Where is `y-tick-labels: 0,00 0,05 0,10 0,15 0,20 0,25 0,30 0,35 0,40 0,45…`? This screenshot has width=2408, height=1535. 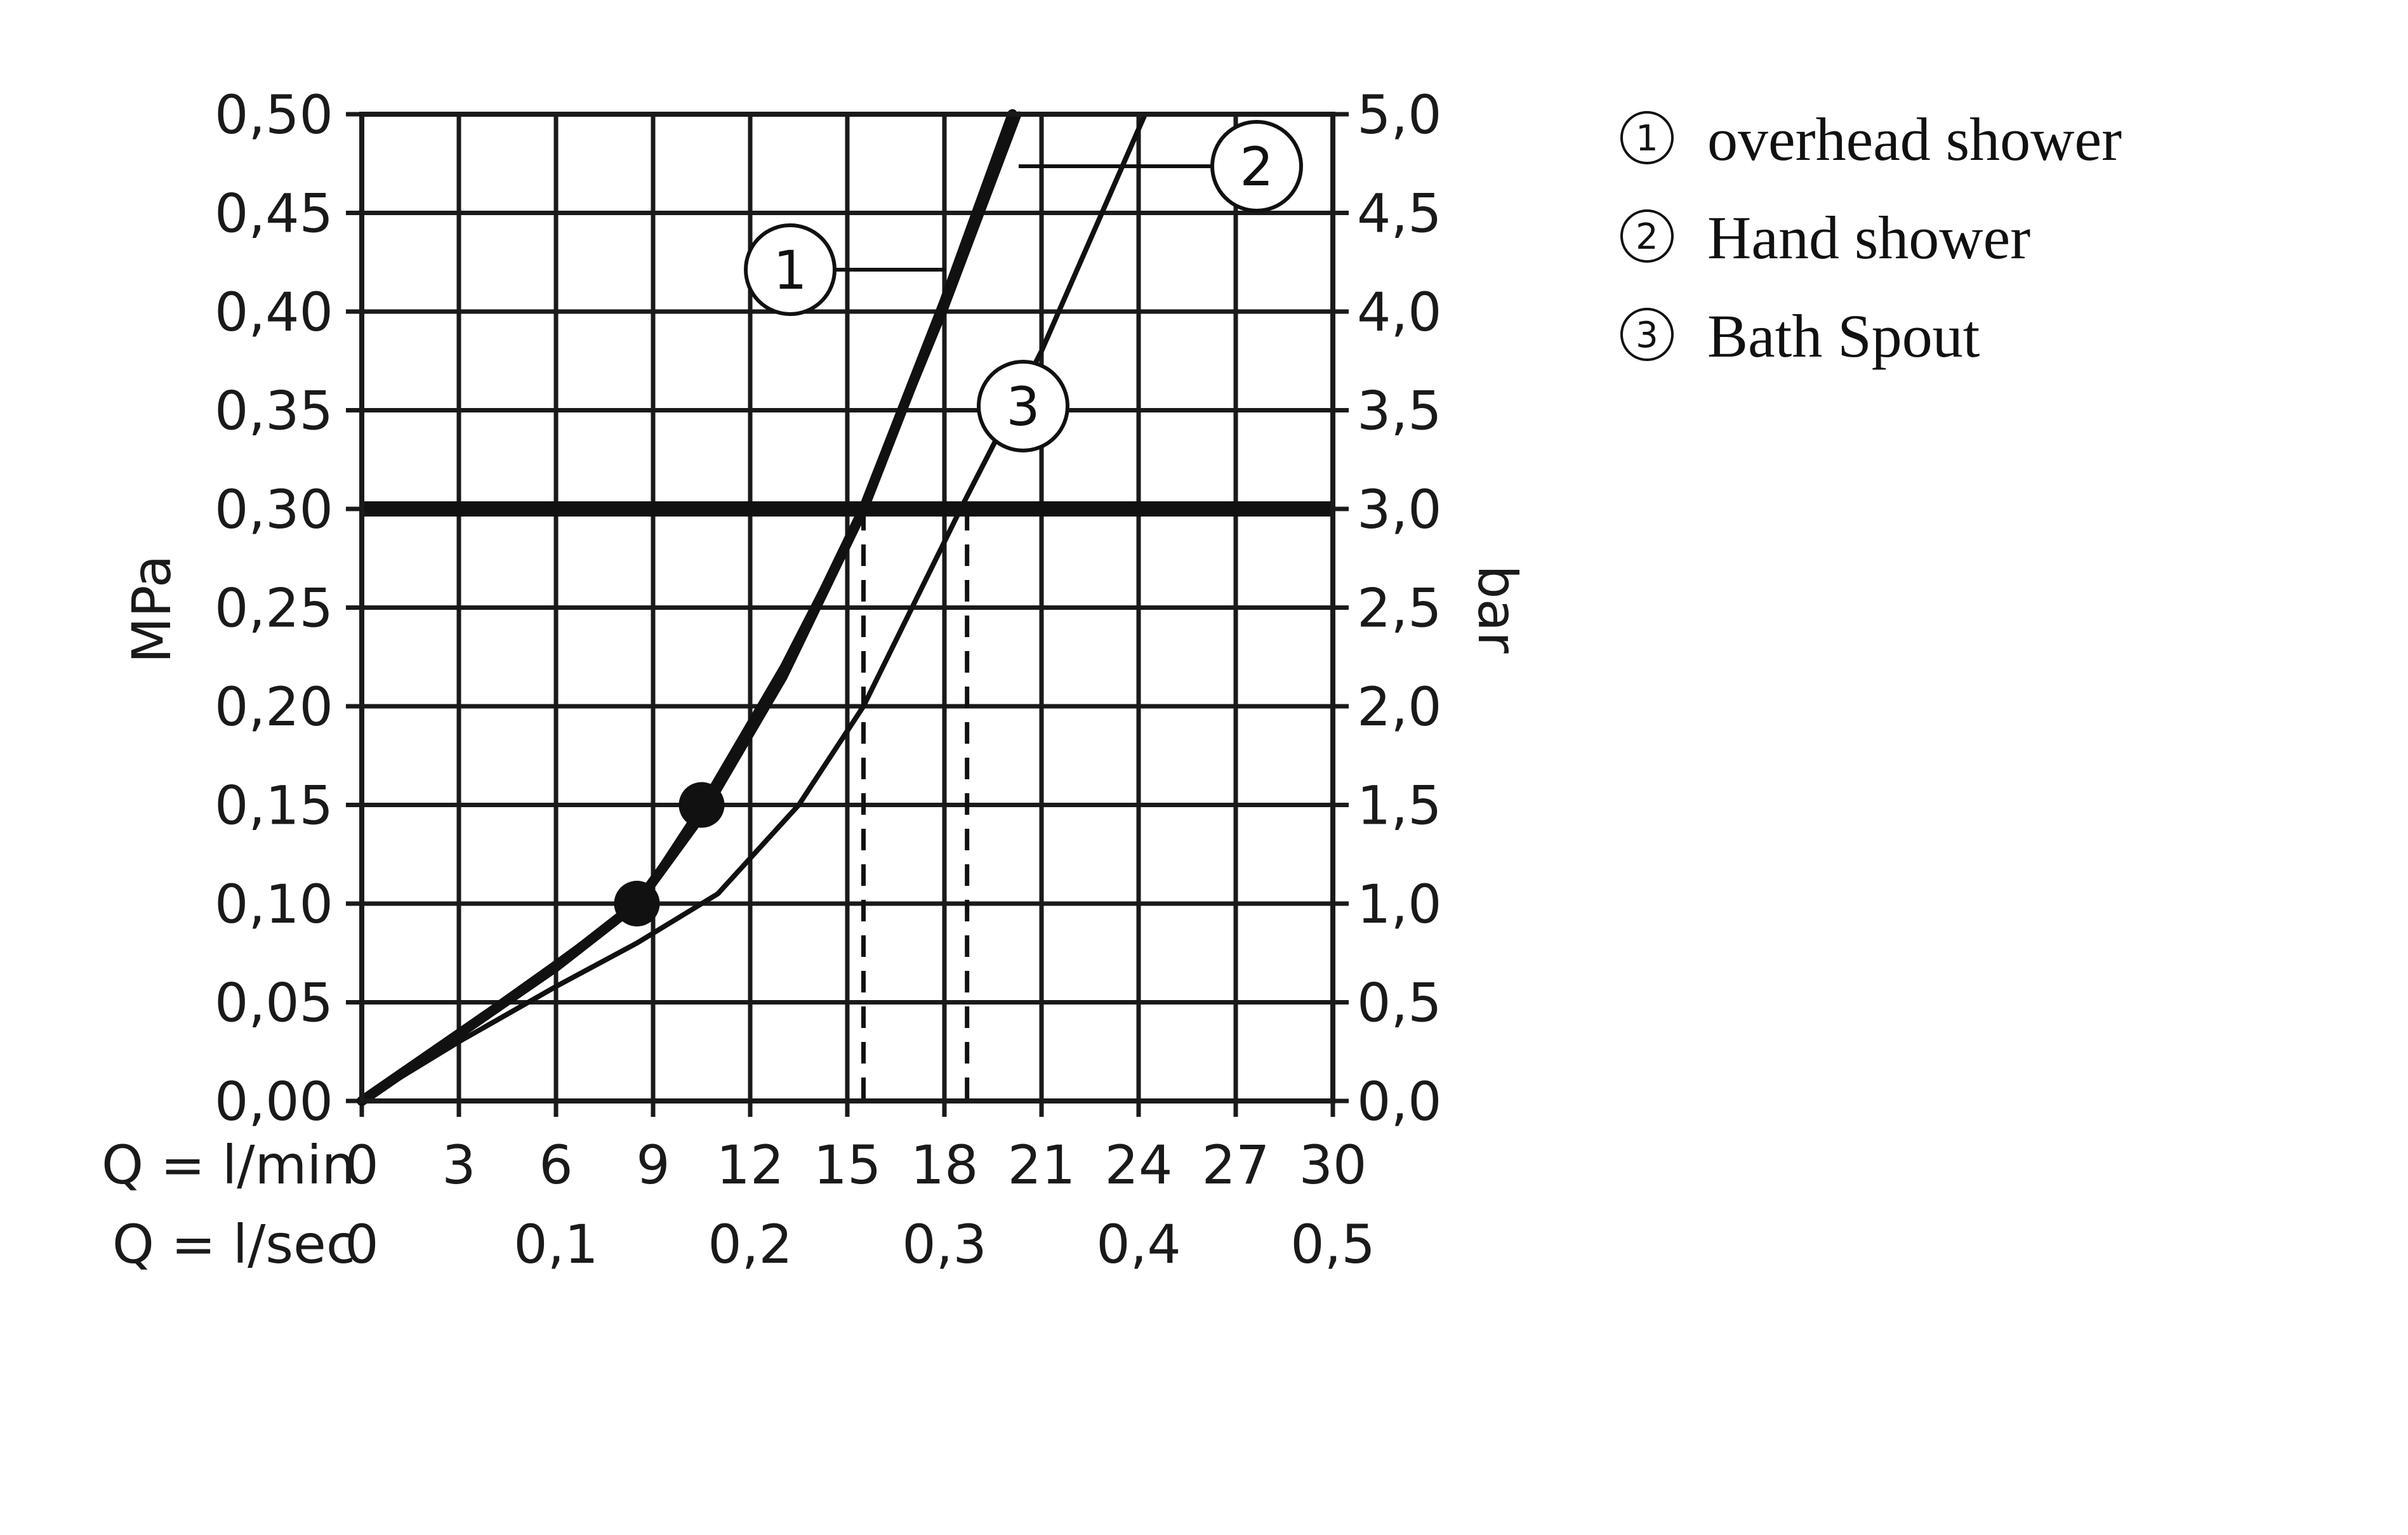
y-tick-labels: 0,00 0,05 0,10 0,15 0,20 0,25 0,30 0,35 0,40 0,45… is located at coordinates (274, 608).